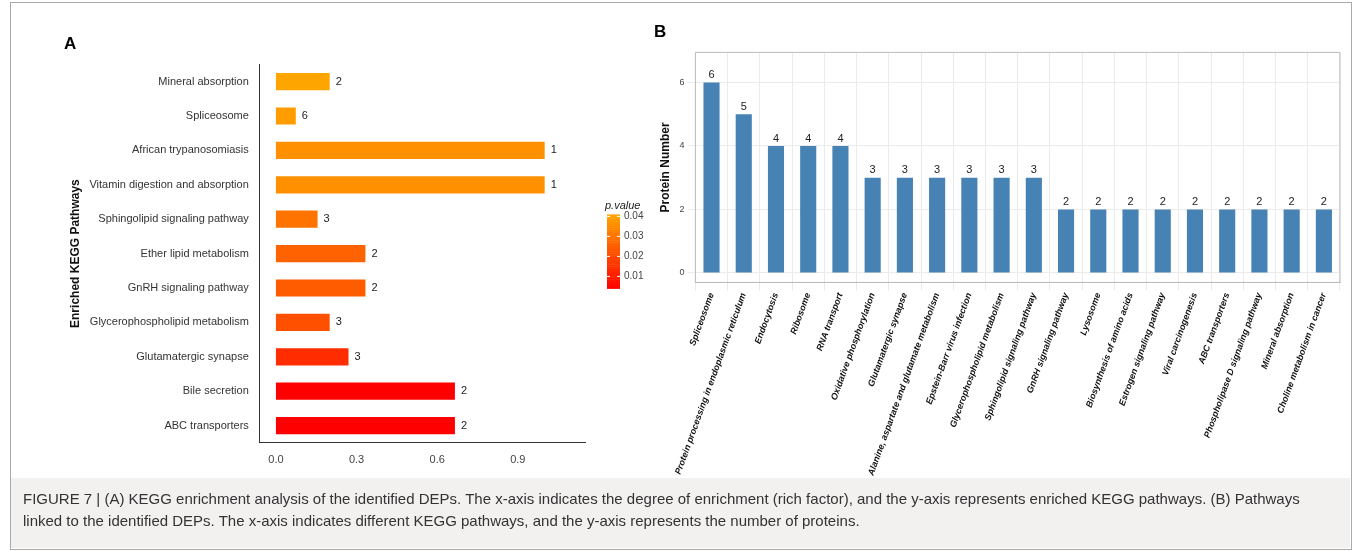 Image resolution: width=1360 pixels, height=551 pixels. What do you see at coordinates (174, 218) in the screenshot?
I see `y-tick-label: Sphingolipid signaling pathway` at bounding box center [174, 218].